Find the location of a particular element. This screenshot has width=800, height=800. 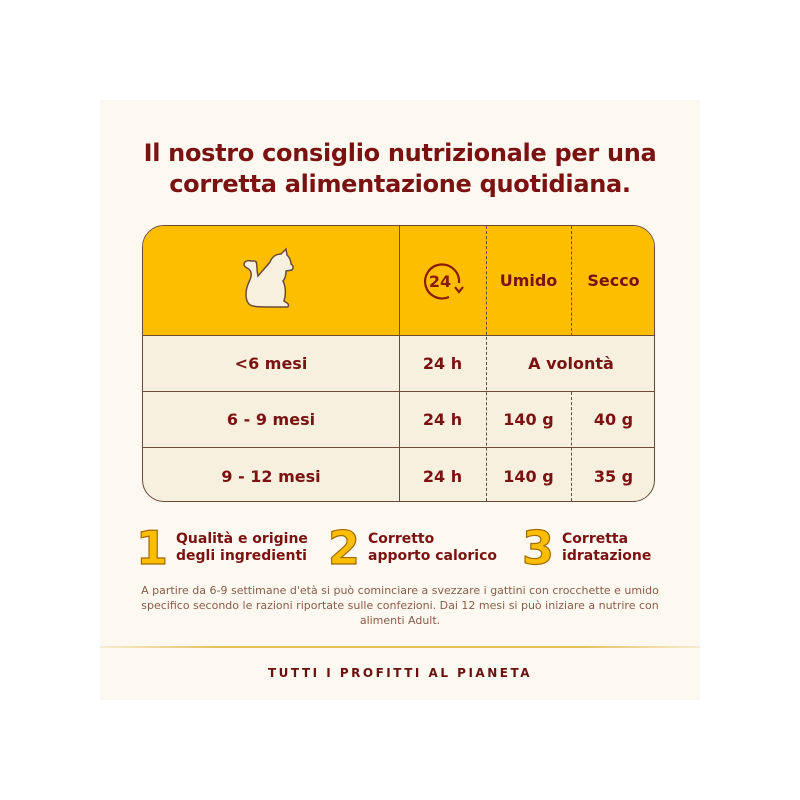

title-line-1: Il nostro consiglio nutrizionale per una is located at coordinates (400, 153).